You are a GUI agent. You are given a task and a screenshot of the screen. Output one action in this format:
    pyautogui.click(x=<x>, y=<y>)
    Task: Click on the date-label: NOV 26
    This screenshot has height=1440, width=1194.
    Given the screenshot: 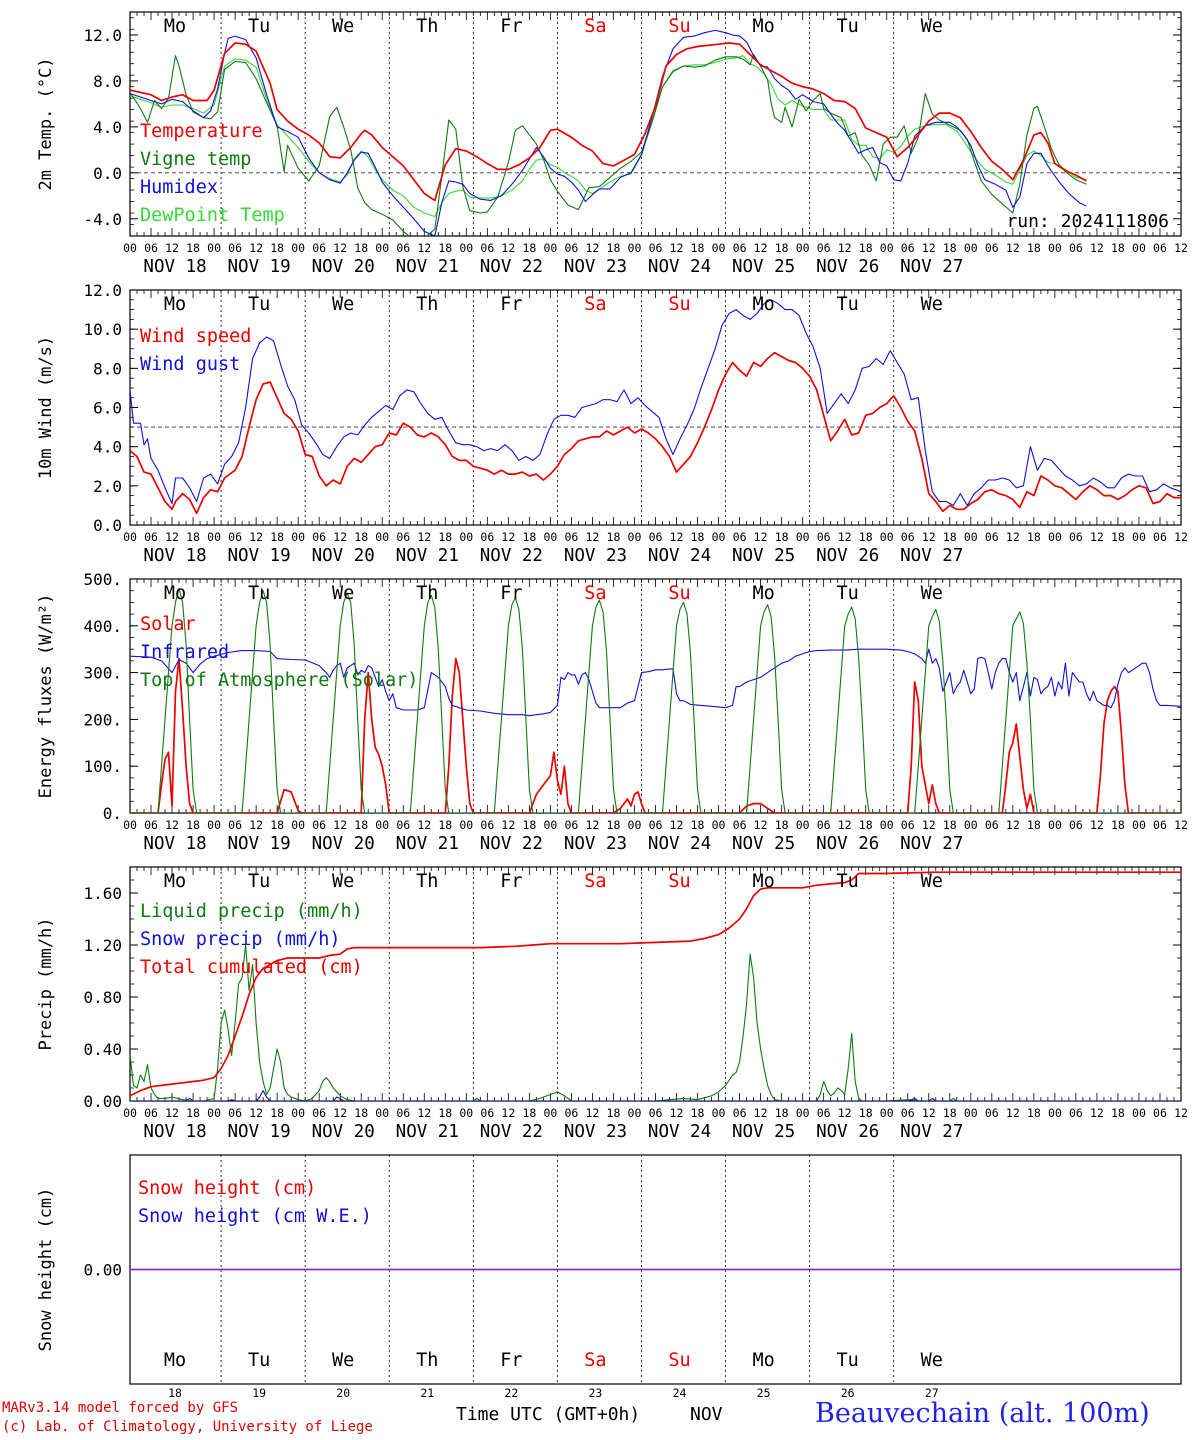 What is the action you would take?
    pyautogui.click(x=847, y=844)
    